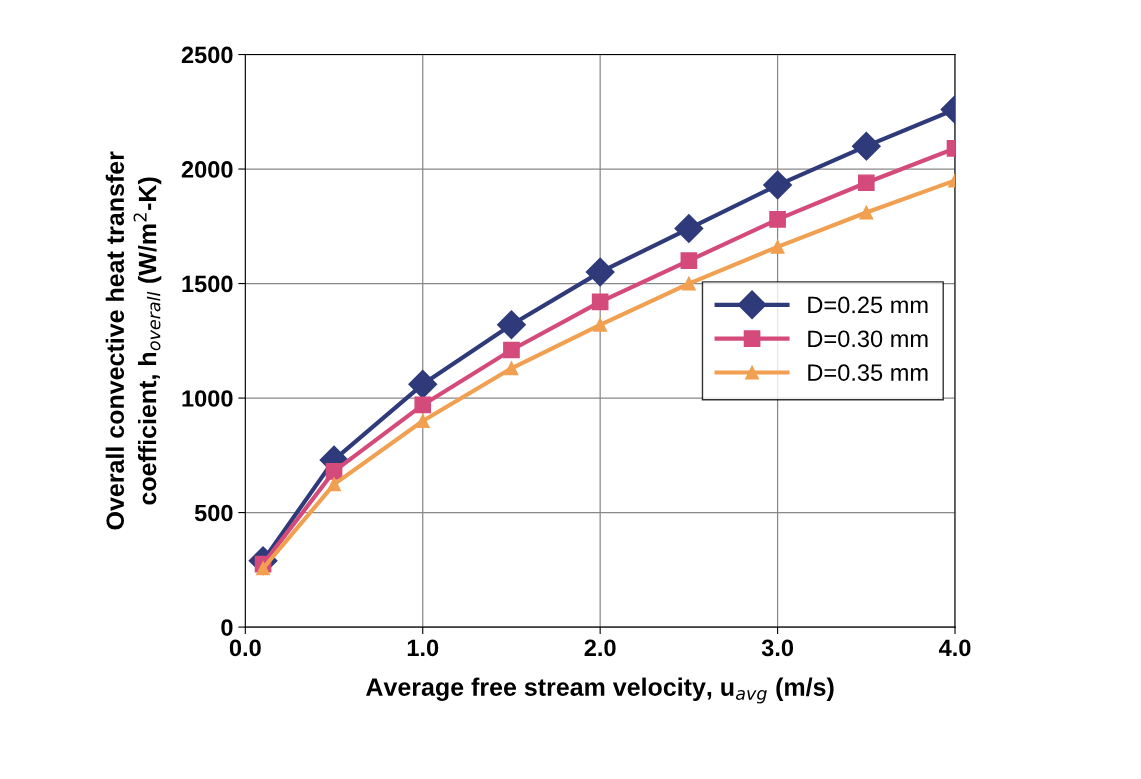 The image size is (1141, 779). Describe the element at coordinates (868, 339) in the screenshot. I see `legend-label: D=0.30 mm` at that location.